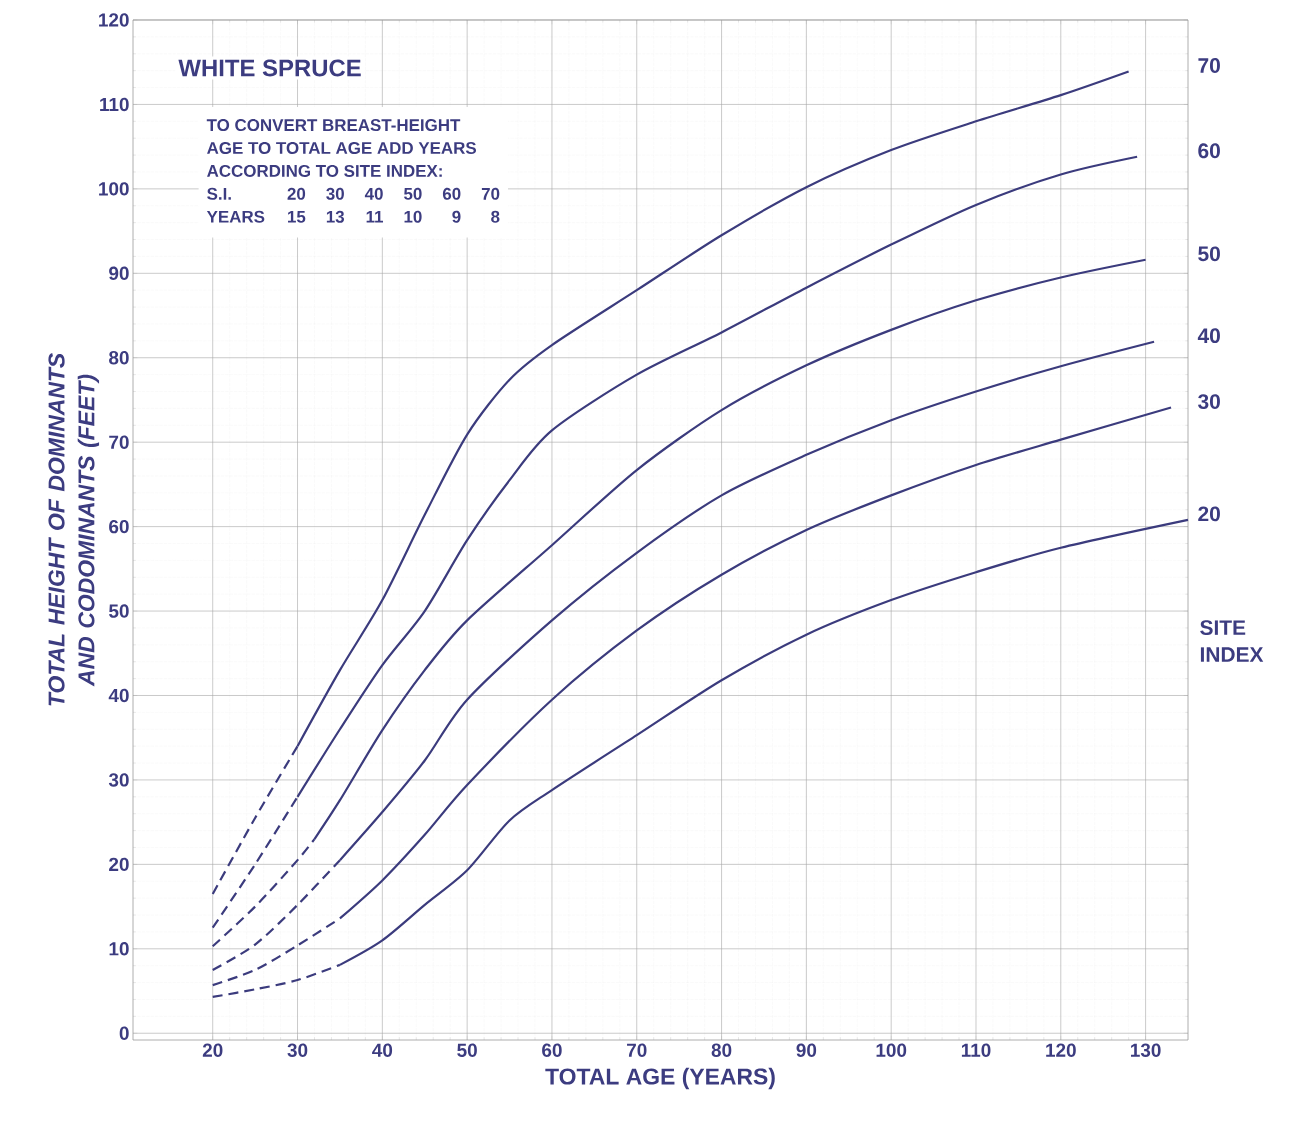 Image resolution: width=1295 pixels, height=1125 pixels. What do you see at coordinates (114, 104) in the screenshot?
I see `y-tick-label: 110` at bounding box center [114, 104].